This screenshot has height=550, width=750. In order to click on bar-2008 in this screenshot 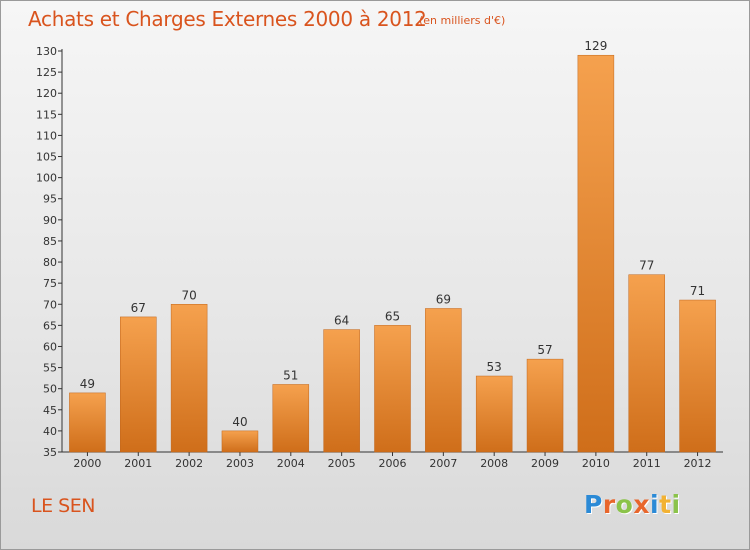, I will do `click(494, 414)`.